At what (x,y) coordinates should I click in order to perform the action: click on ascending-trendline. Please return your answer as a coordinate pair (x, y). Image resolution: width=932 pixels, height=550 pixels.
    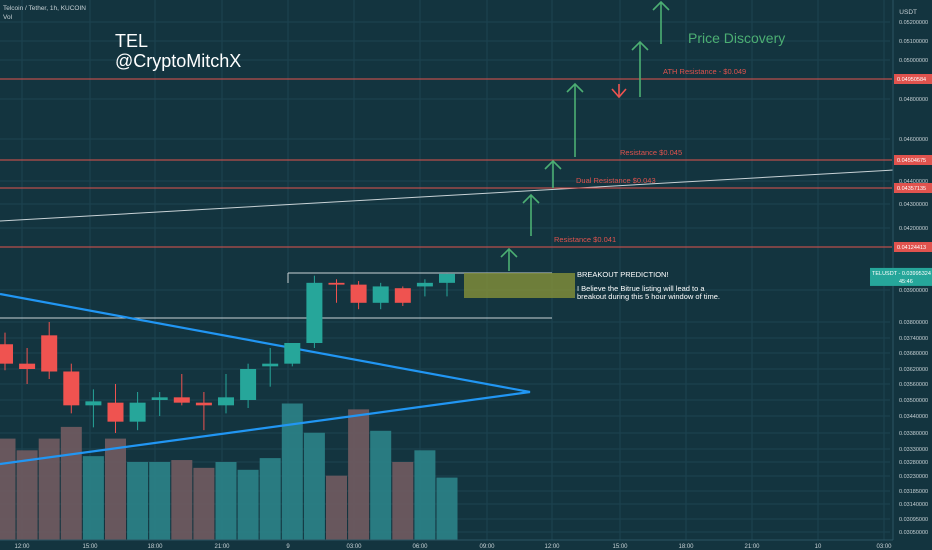
    Looking at the image, I should click on (447, 195).